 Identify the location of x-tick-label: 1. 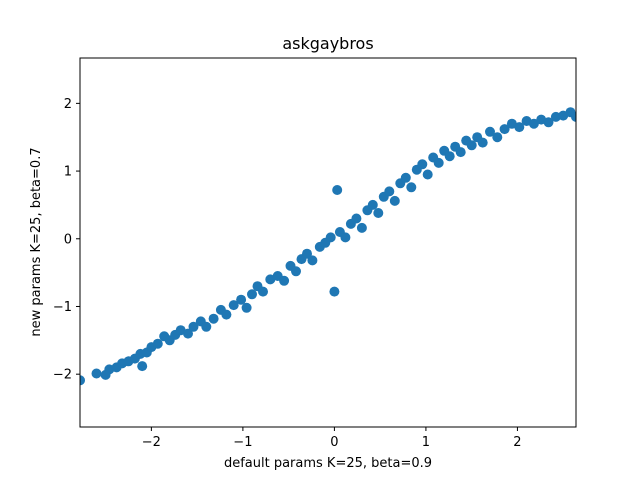
(426, 442).